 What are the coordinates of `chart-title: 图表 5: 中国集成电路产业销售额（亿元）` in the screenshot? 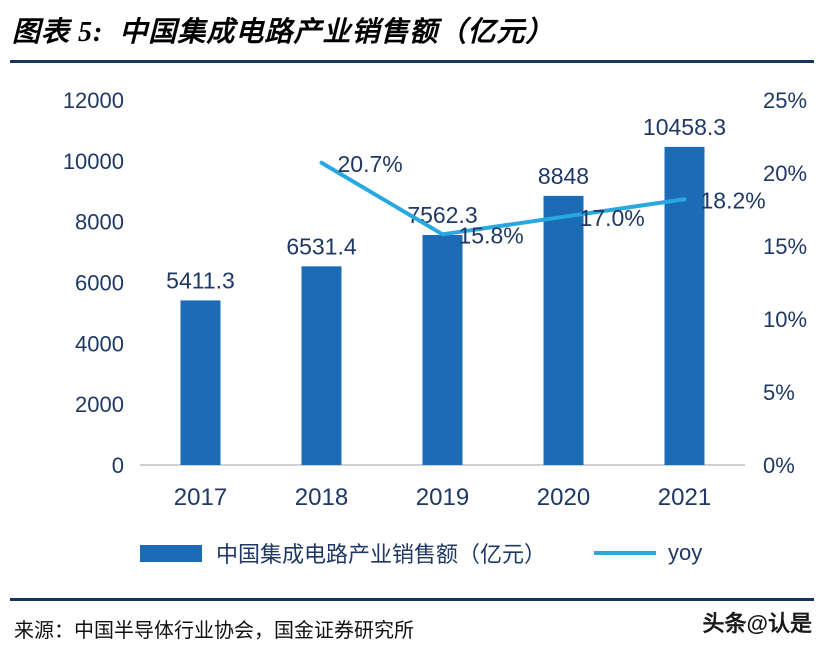 It's located at (283, 32).